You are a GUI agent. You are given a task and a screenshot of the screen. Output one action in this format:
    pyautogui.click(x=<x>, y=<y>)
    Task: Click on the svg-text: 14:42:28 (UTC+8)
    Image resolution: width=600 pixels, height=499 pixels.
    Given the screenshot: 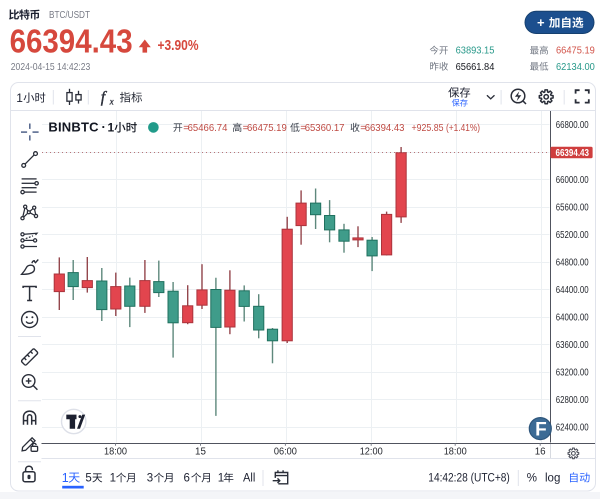 What is the action you would take?
    pyautogui.click(x=469, y=479)
    